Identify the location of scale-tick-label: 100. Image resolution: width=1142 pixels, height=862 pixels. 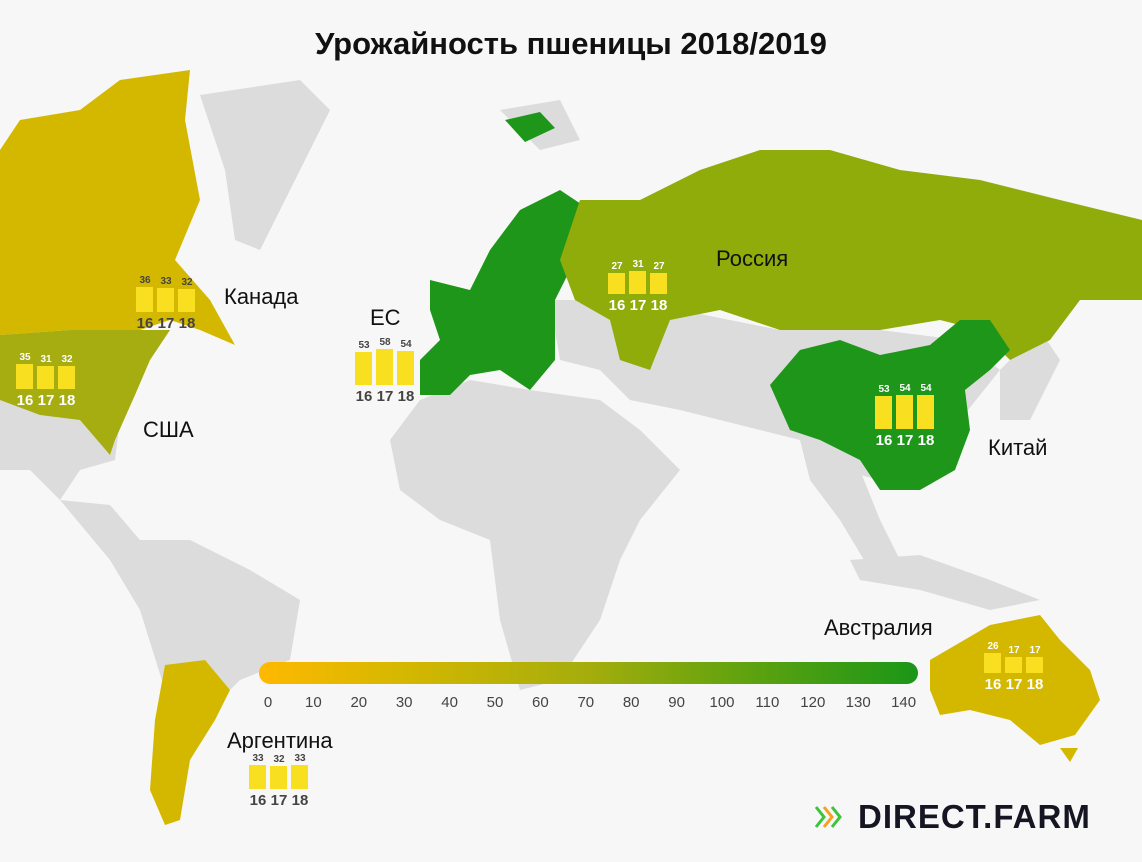
(722, 702).